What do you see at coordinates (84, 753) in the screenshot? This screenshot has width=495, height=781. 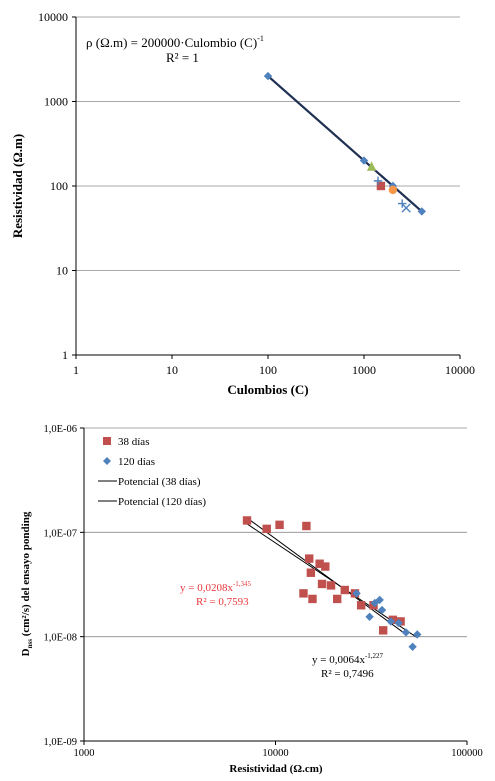 I see `chart2-x-tick-label: 1000` at bounding box center [84, 753].